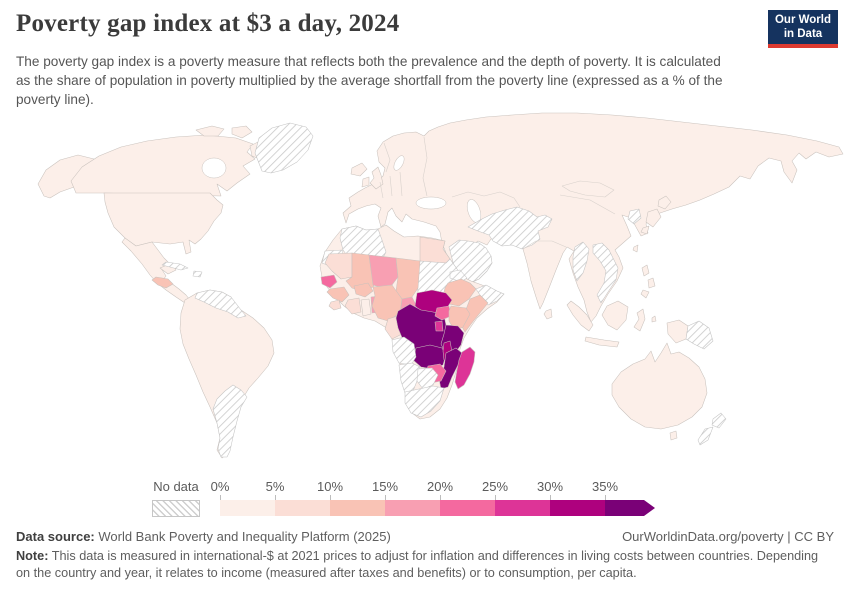  What do you see at coordinates (635, 248) in the screenshot?
I see `country-taiwan` at bounding box center [635, 248].